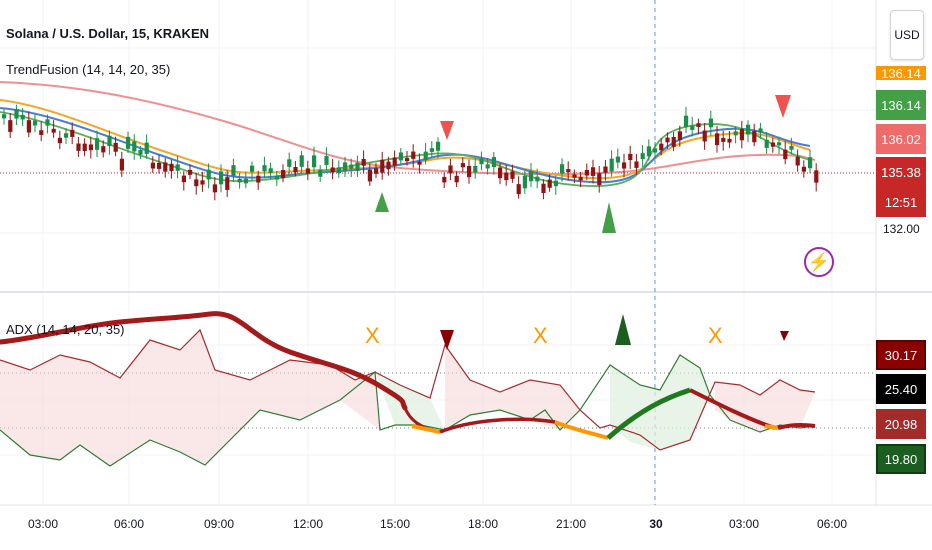  I want to click on adx-fill-red, so click(765, 406).